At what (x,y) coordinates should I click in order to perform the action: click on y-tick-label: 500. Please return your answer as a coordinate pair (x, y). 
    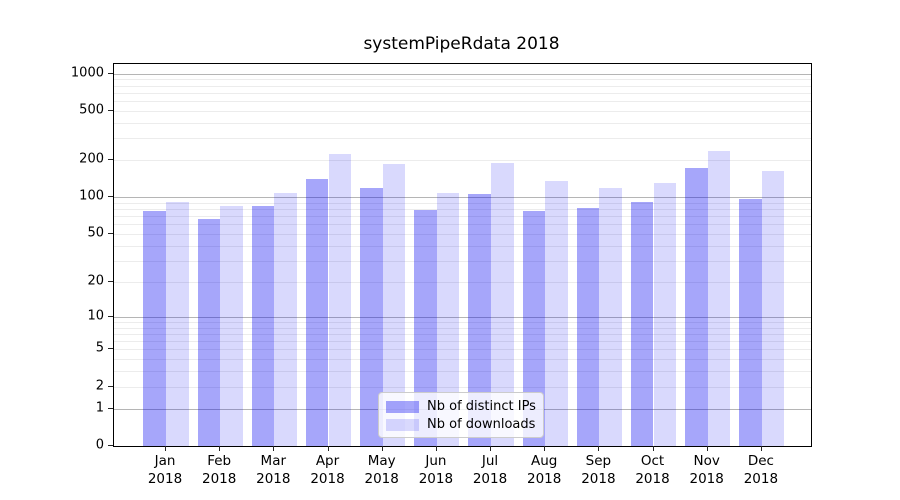
    Looking at the image, I should click on (91, 110).